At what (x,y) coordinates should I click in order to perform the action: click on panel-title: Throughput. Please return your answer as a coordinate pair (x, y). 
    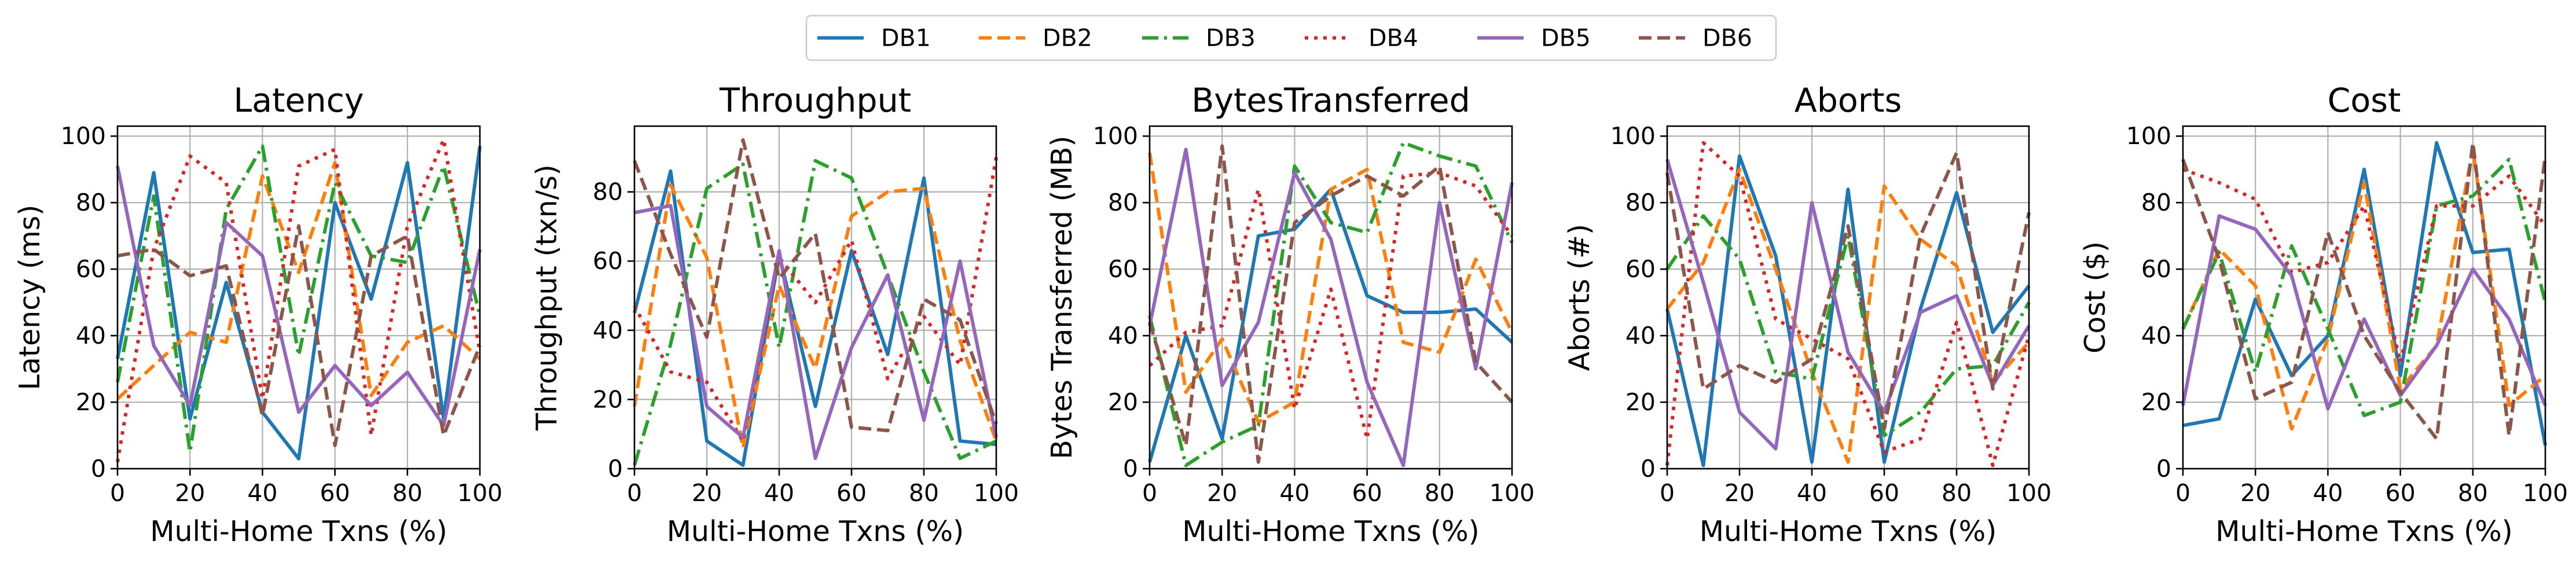
    Looking at the image, I should click on (815, 101).